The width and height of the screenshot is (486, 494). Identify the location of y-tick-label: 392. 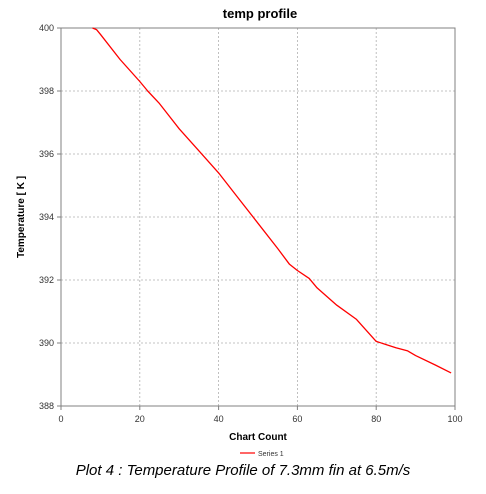
(46, 280).